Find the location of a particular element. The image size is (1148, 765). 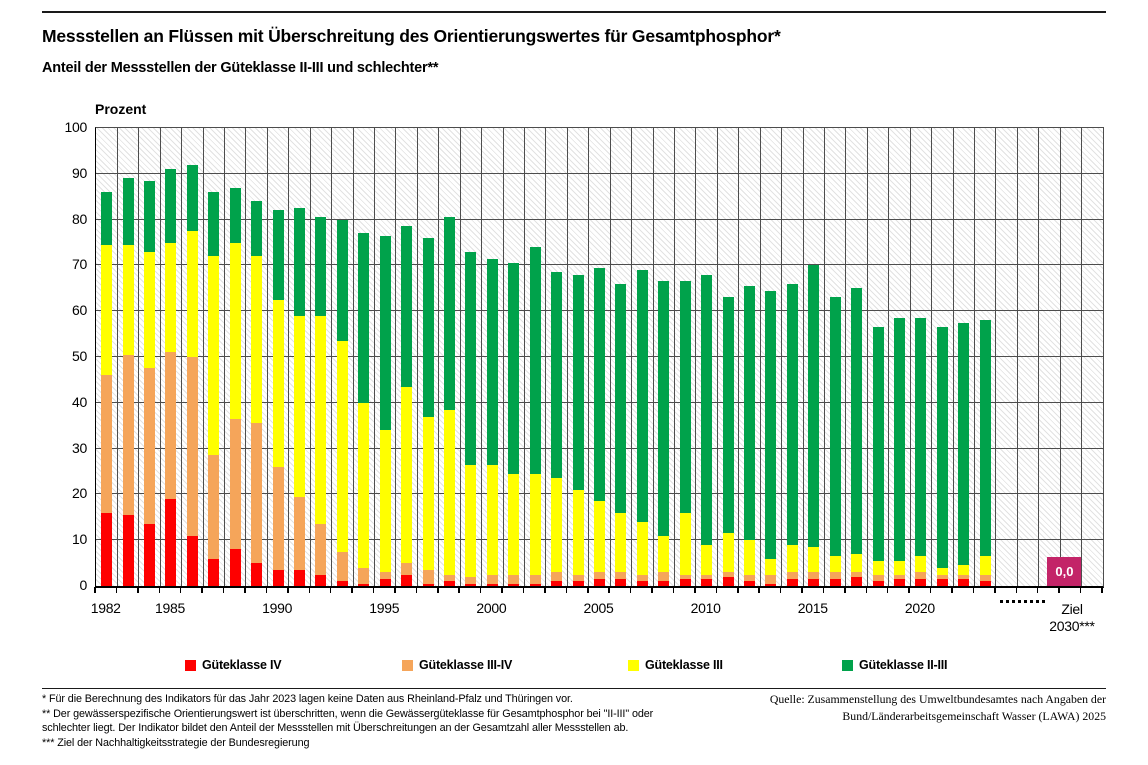

top-border-line is located at coordinates (574, 12).